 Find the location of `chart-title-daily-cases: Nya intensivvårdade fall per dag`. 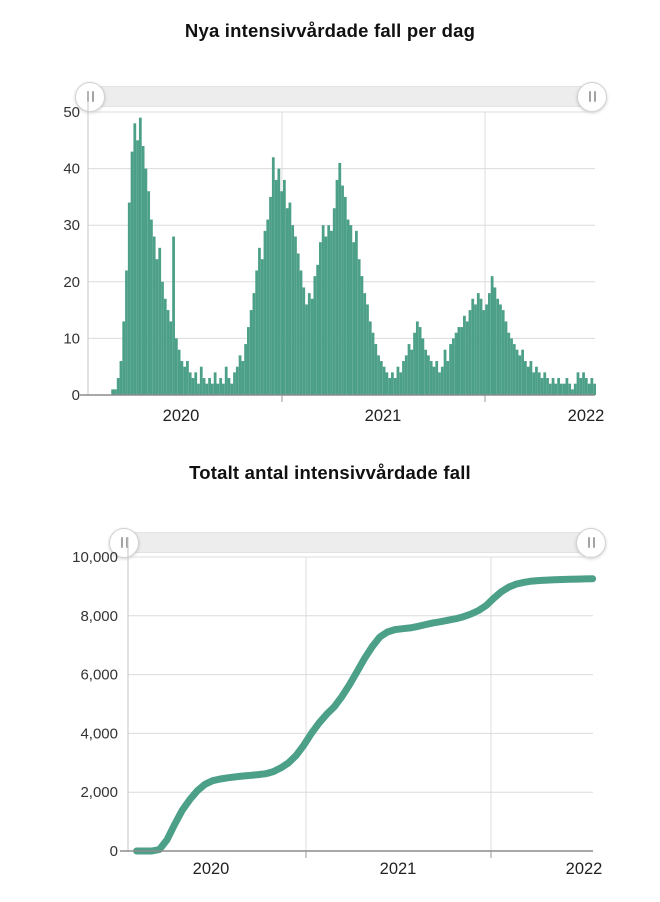

chart-title-daily-cases: Nya intensivvårdade fall per dag is located at coordinates (330, 30).